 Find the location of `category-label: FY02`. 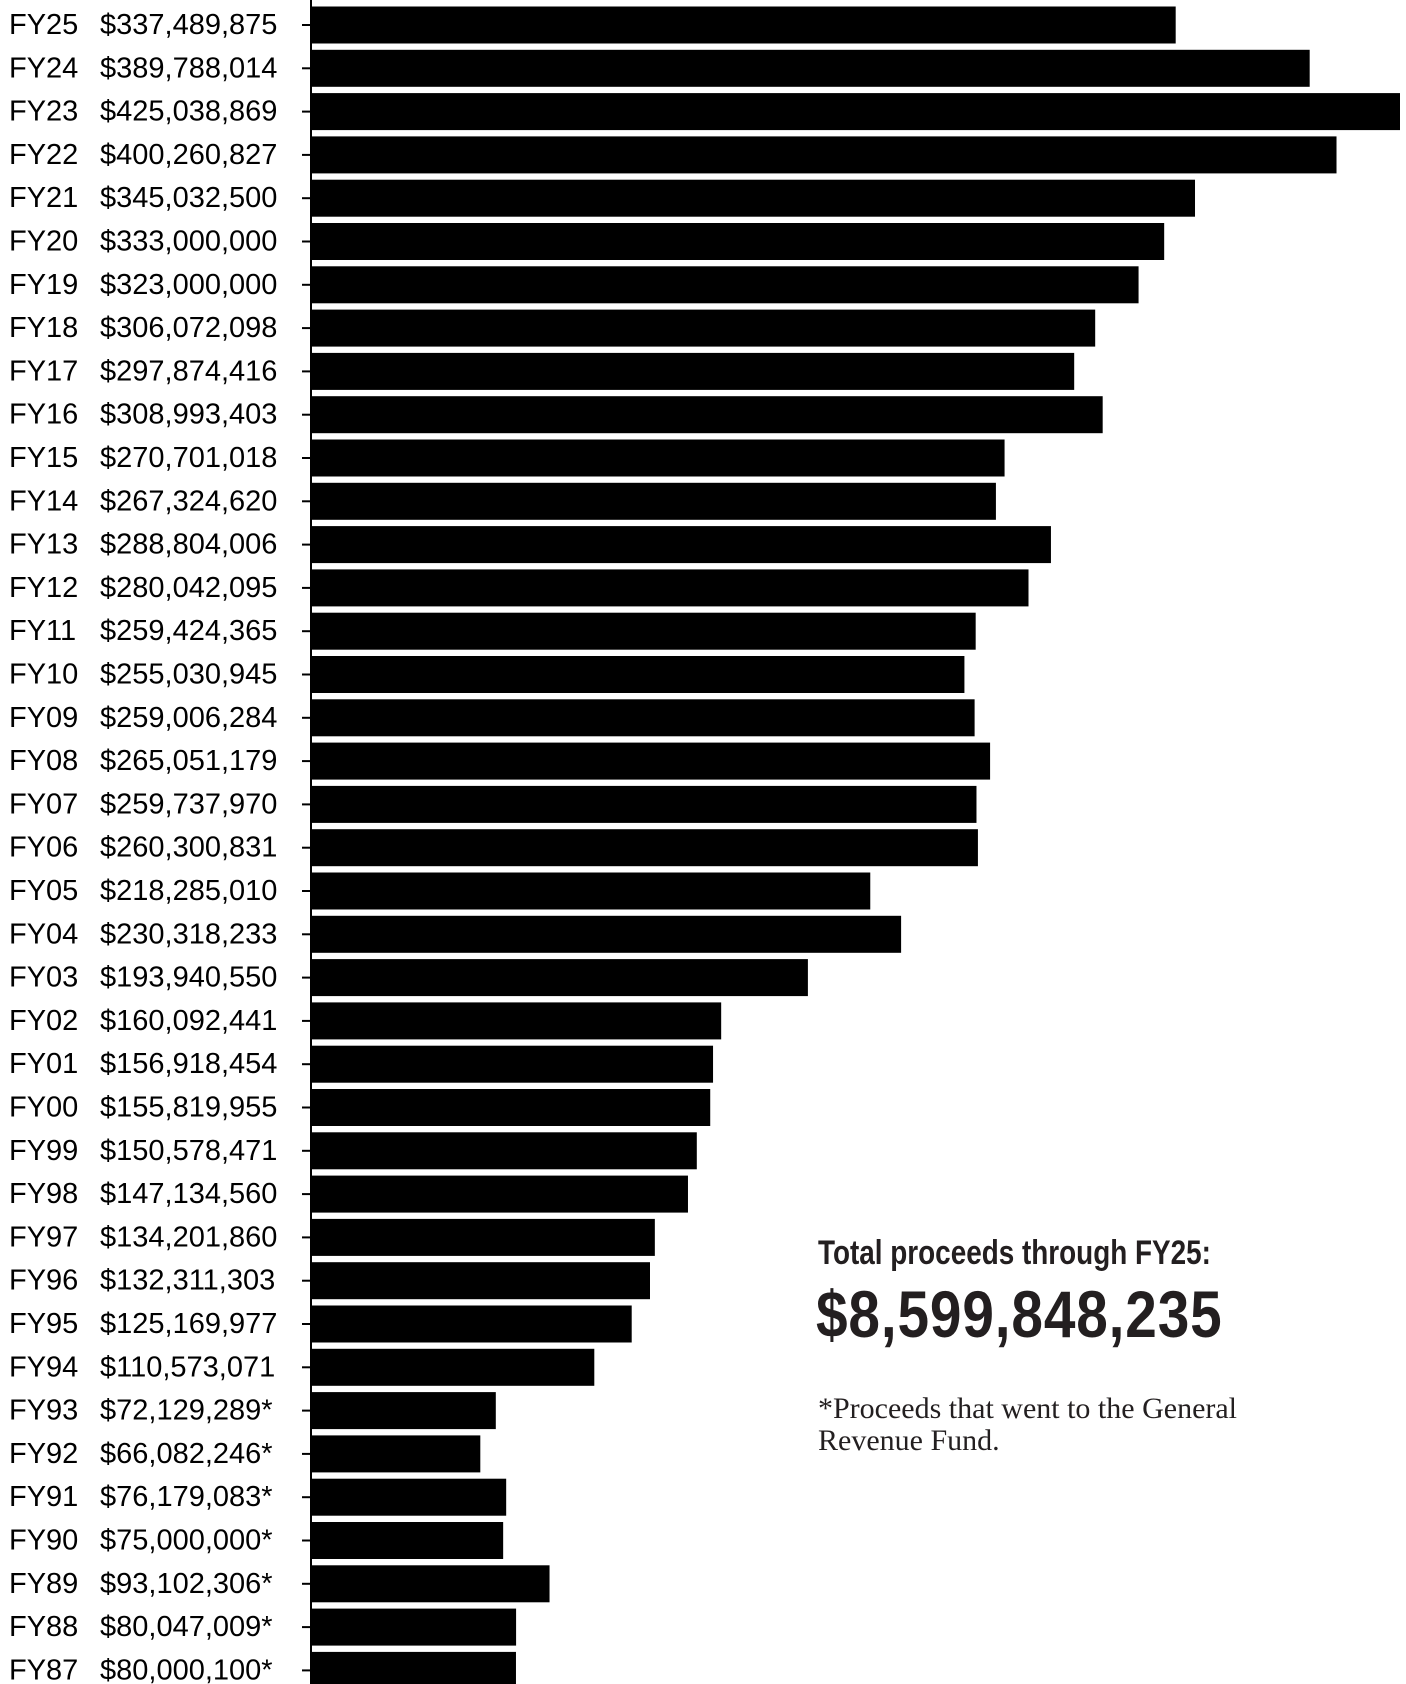

category-label: FY02 is located at coordinates (43, 1021).